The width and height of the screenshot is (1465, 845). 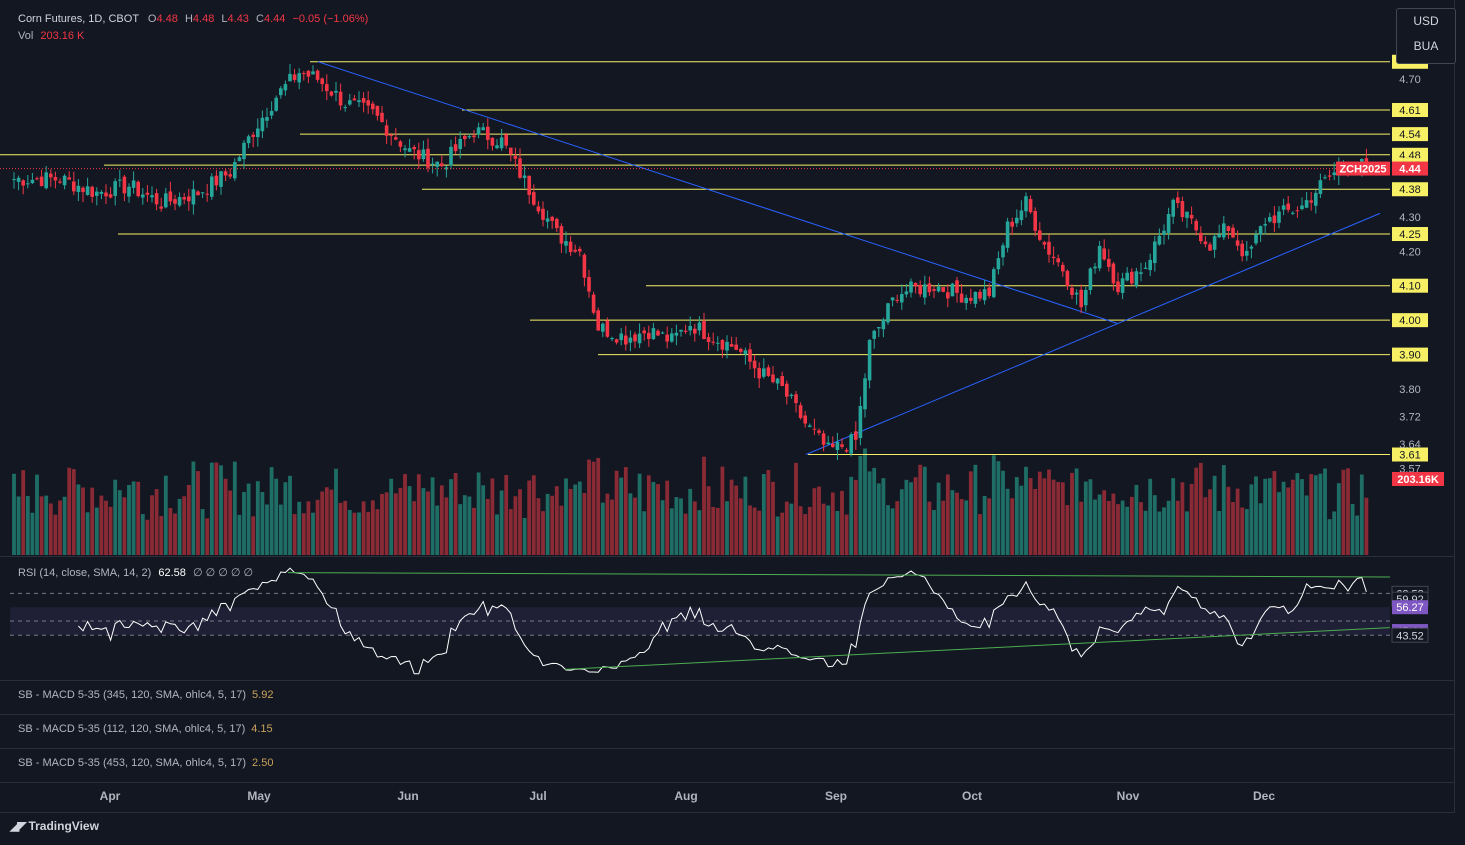 What do you see at coordinates (1409, 456) in the screenshot?
I see `level-tag-text: 3.61` at bounding box center [1409, 456].